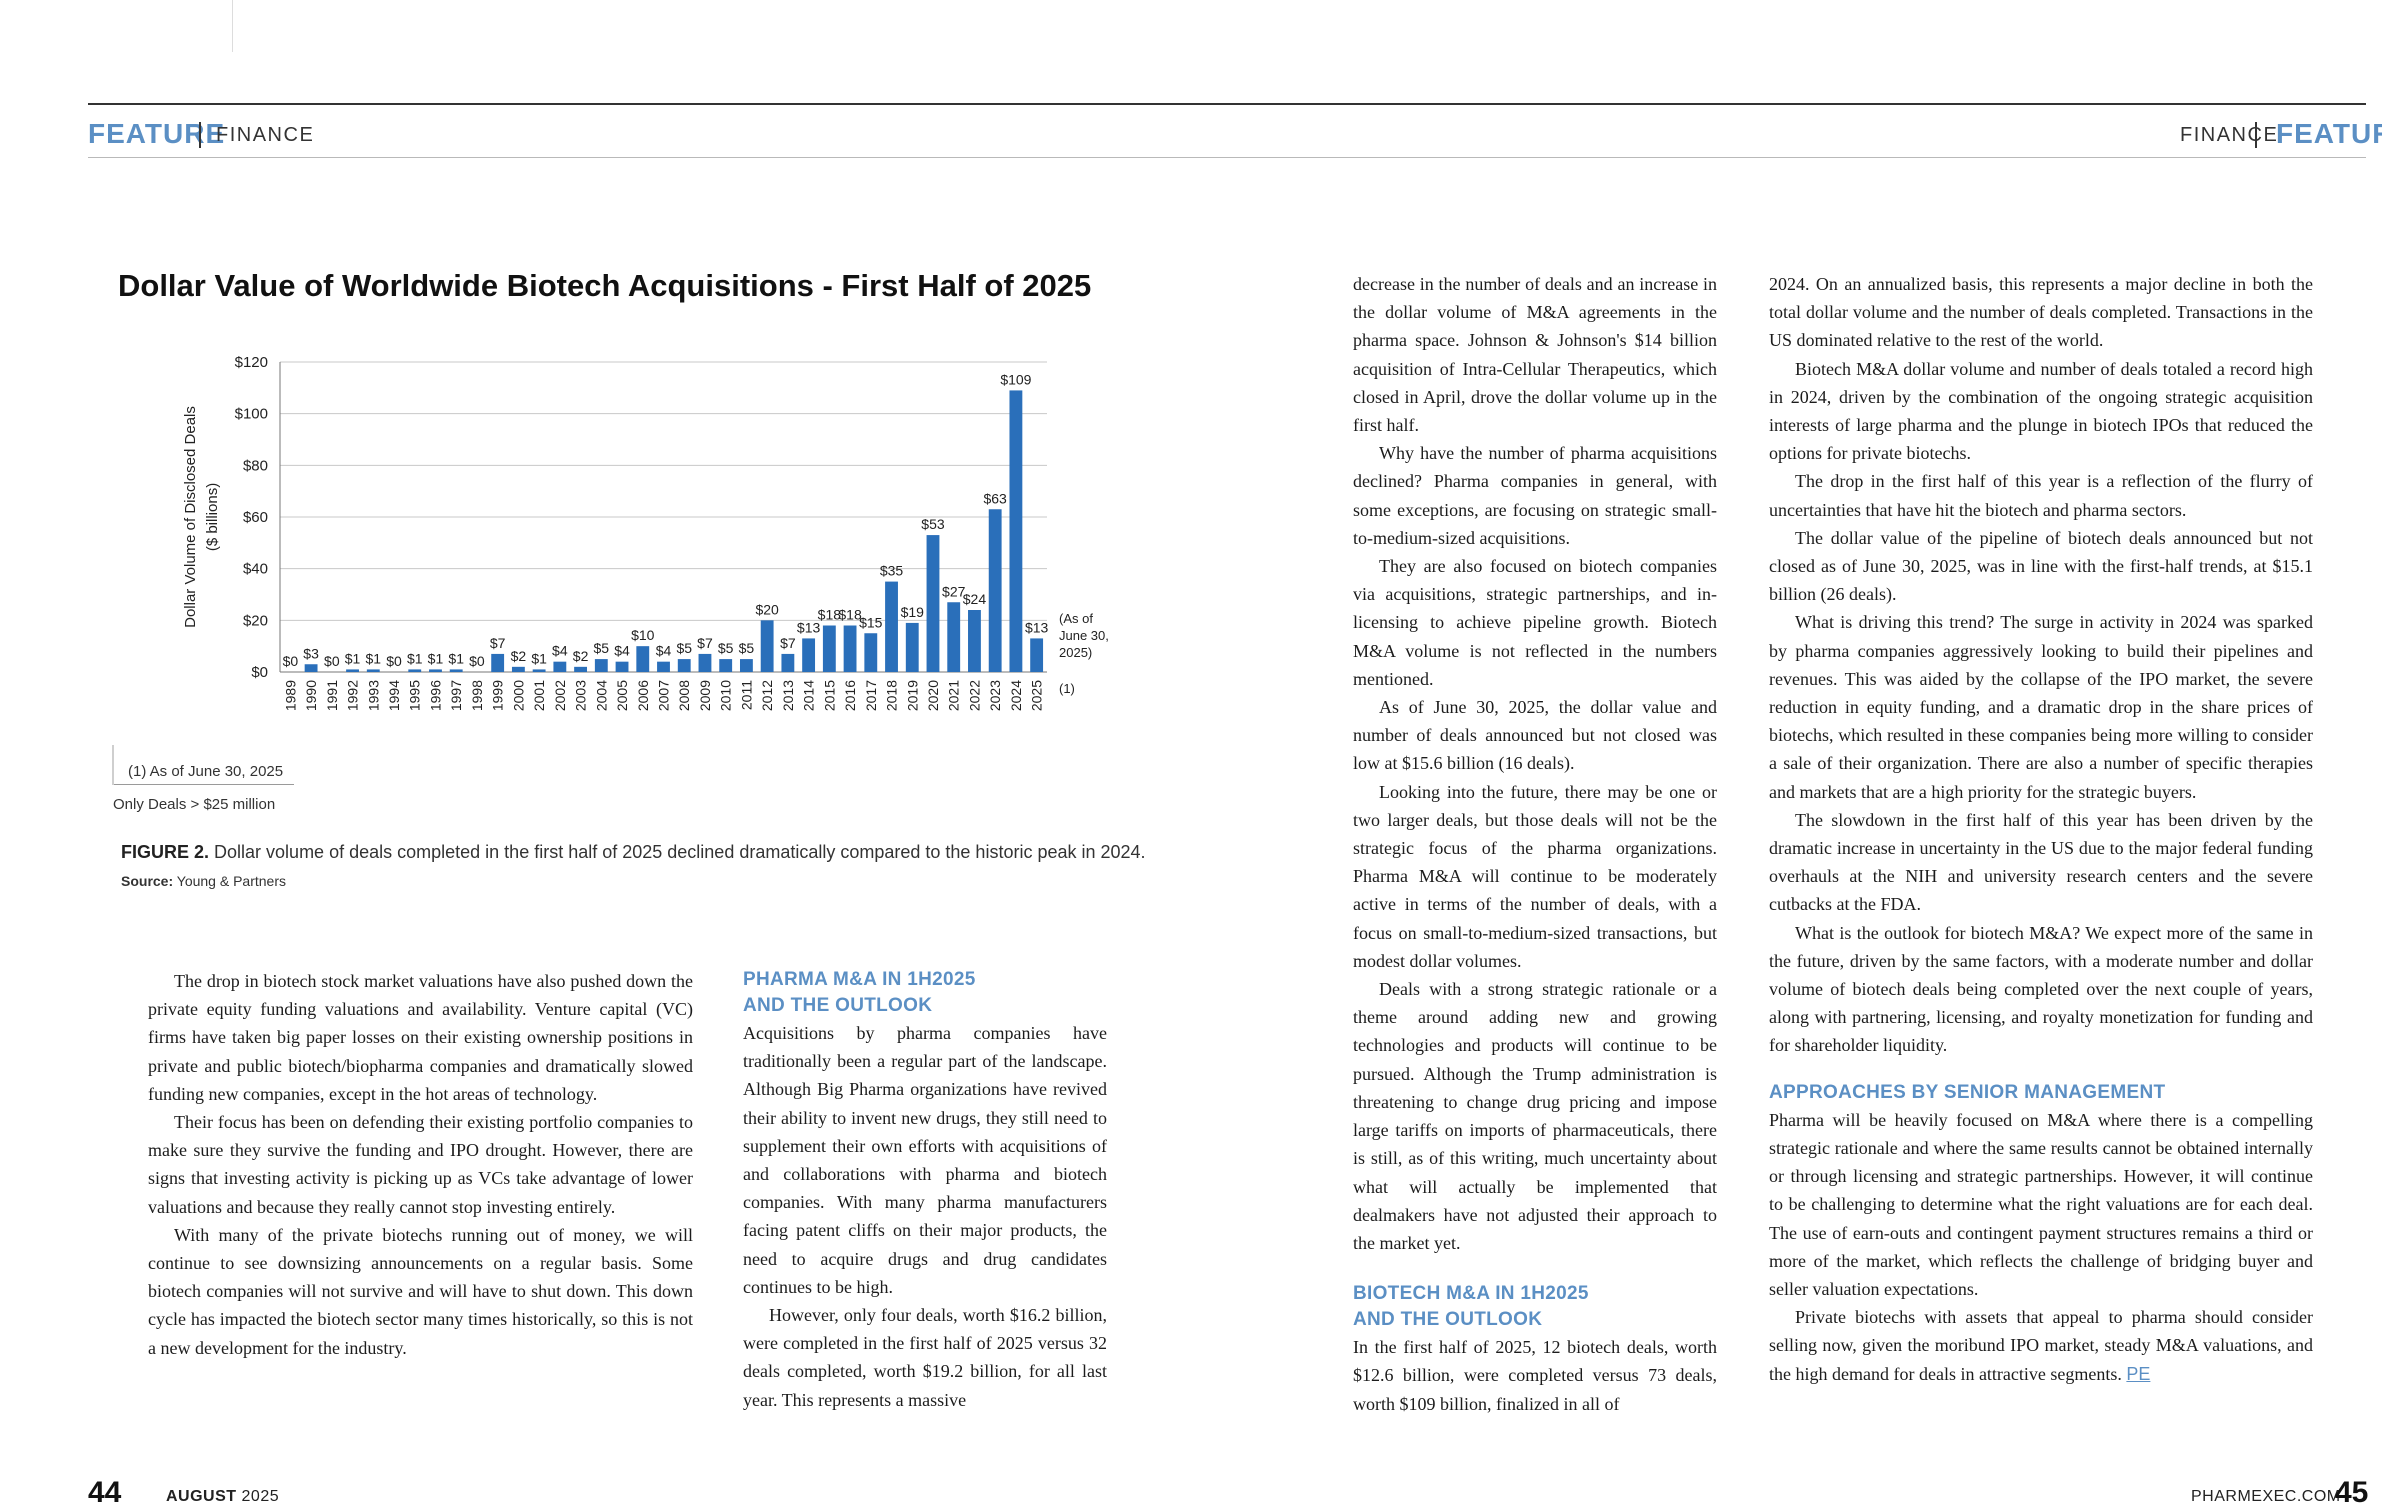  Describe the element at coordinates (705, 695) in the screenshot. I see `x-tick-label: 2009` at that location.